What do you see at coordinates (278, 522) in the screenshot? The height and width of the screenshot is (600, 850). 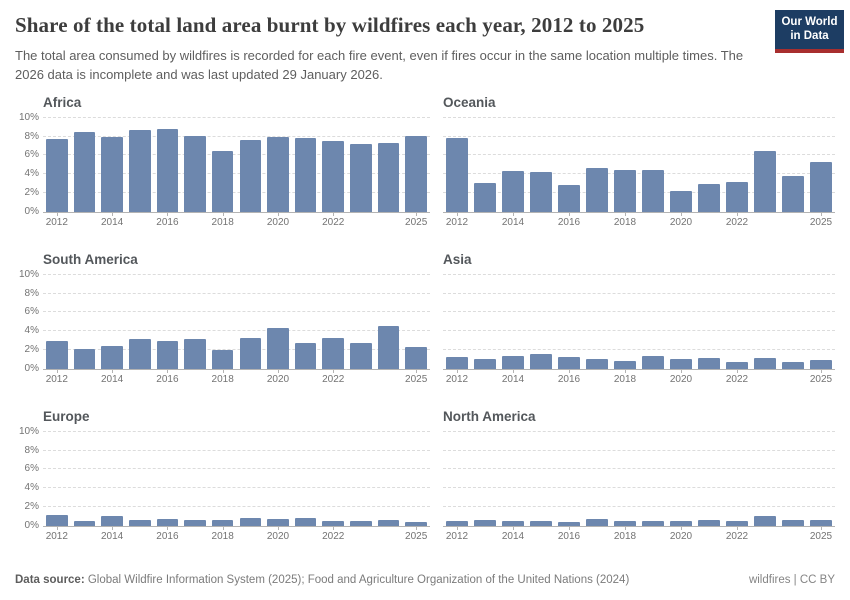 I see `bar-europe-2020` at bounding box center [278, 522].